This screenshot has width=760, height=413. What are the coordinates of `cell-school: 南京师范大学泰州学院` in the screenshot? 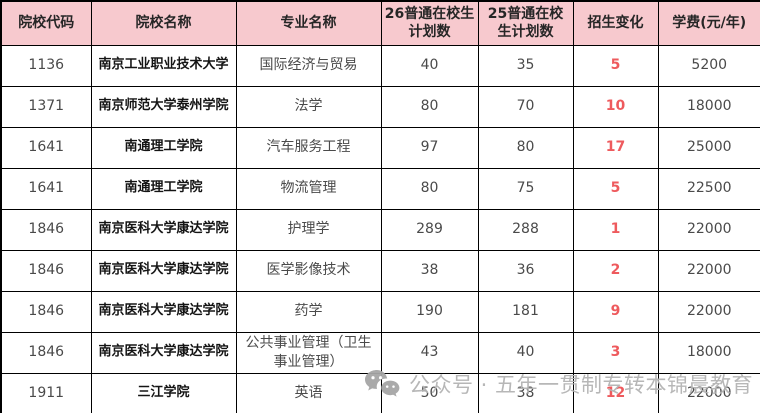 It's located at (163, 106).